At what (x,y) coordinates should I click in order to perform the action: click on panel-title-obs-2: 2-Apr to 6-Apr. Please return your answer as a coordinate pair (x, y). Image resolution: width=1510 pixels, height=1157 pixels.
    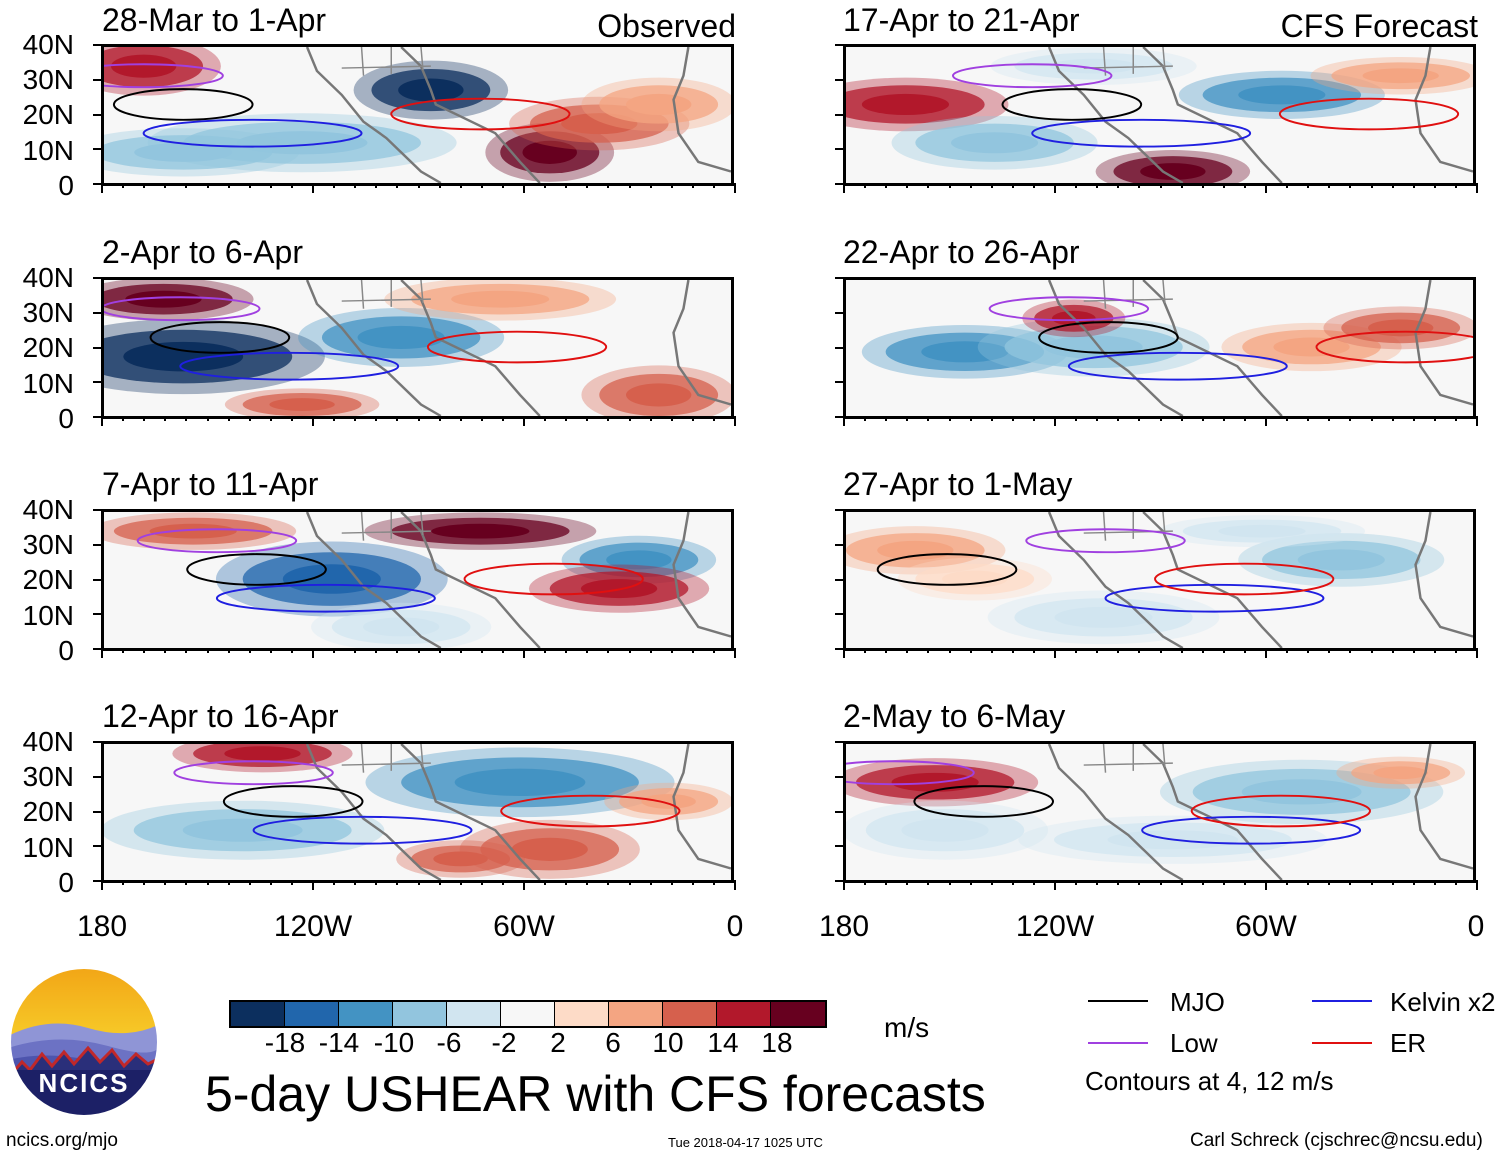
    Looking at the image, I should click on (202, 252).